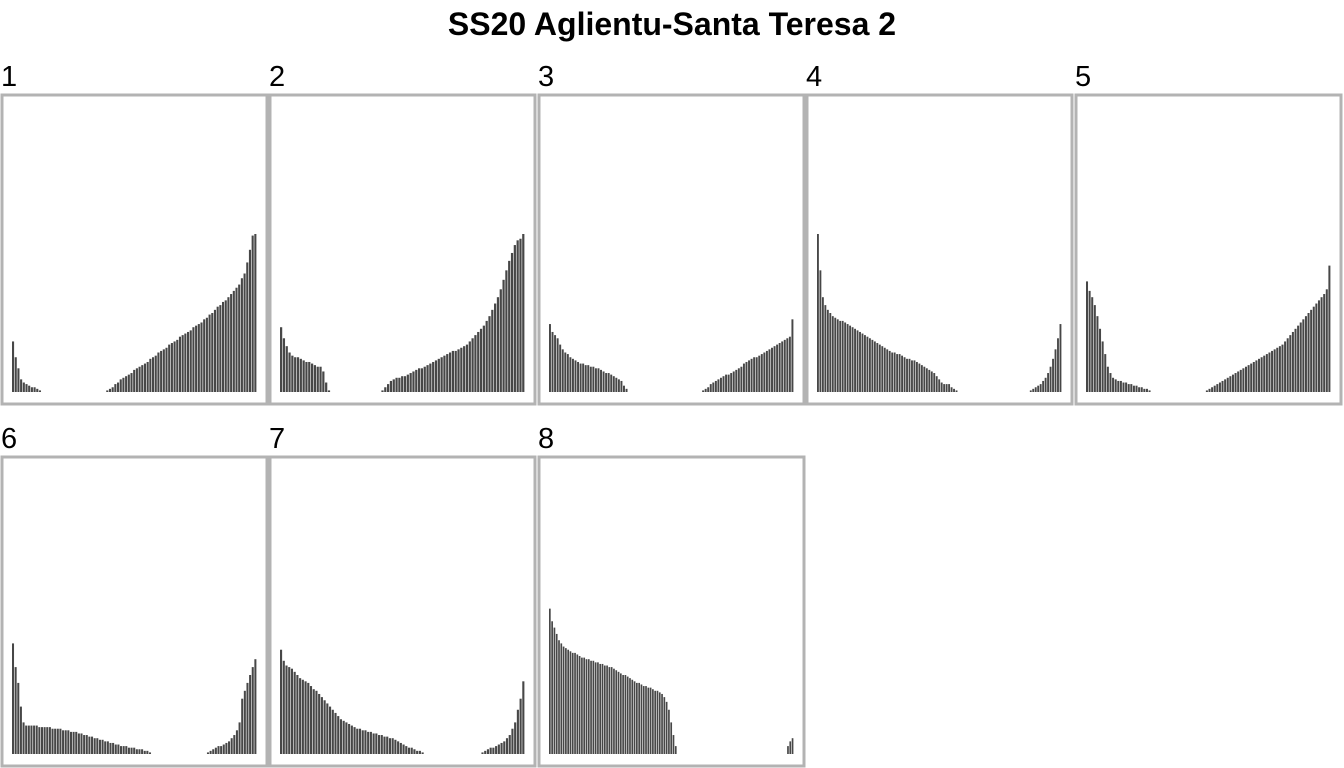 This screenshot has width=1344, height=768. I want to click on panel-border, so click(939, 249).